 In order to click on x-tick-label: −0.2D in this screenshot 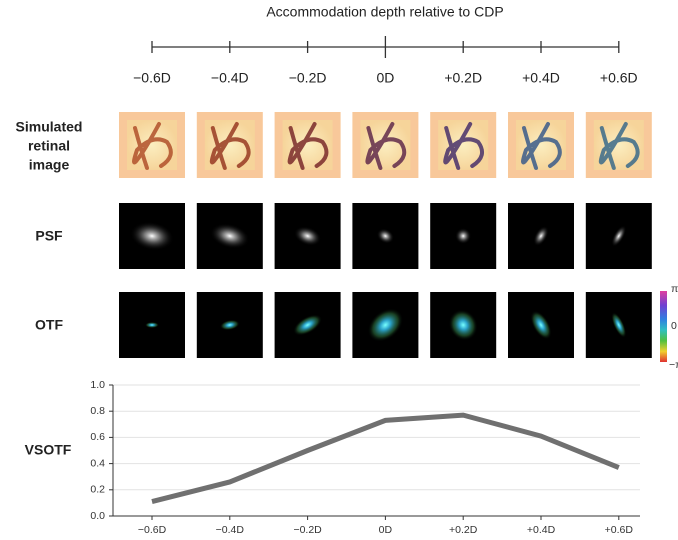, I will do `click(307, 530)`.